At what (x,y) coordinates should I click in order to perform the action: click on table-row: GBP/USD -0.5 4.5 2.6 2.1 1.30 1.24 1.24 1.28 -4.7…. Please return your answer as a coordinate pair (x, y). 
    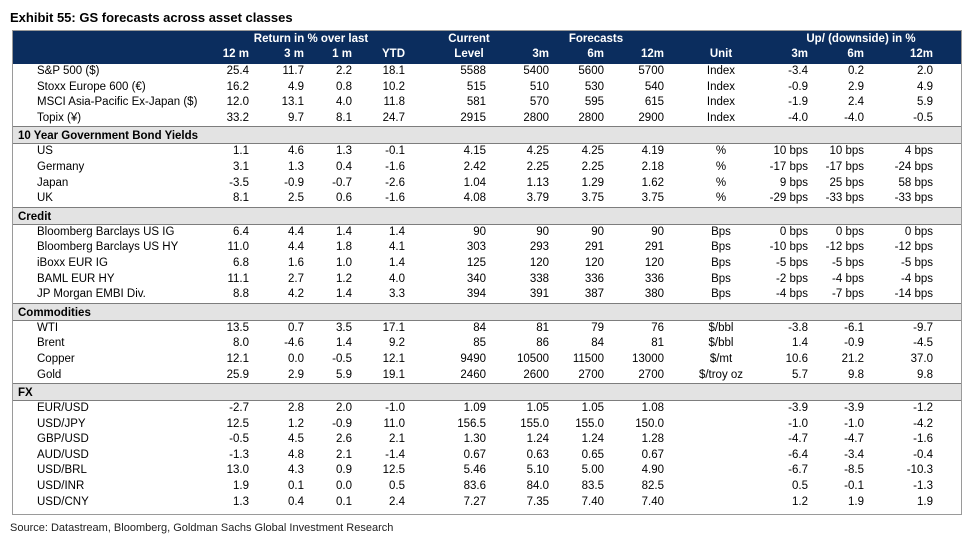
    Looking at the image, I should click on (487, 440).